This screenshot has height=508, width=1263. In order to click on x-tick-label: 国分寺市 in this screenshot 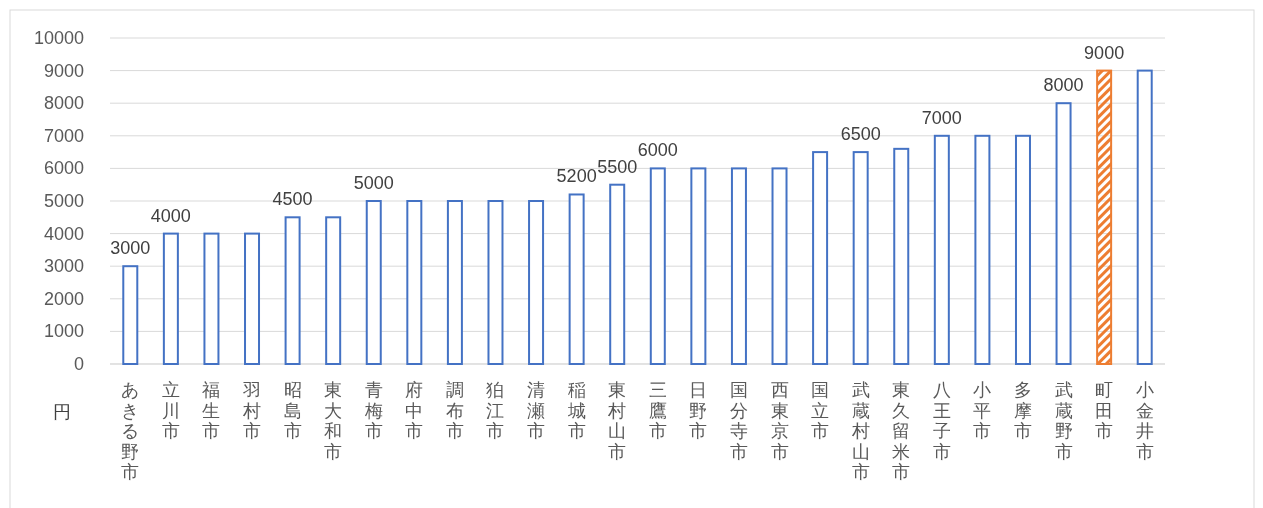, I will do `click(738, 421)`.